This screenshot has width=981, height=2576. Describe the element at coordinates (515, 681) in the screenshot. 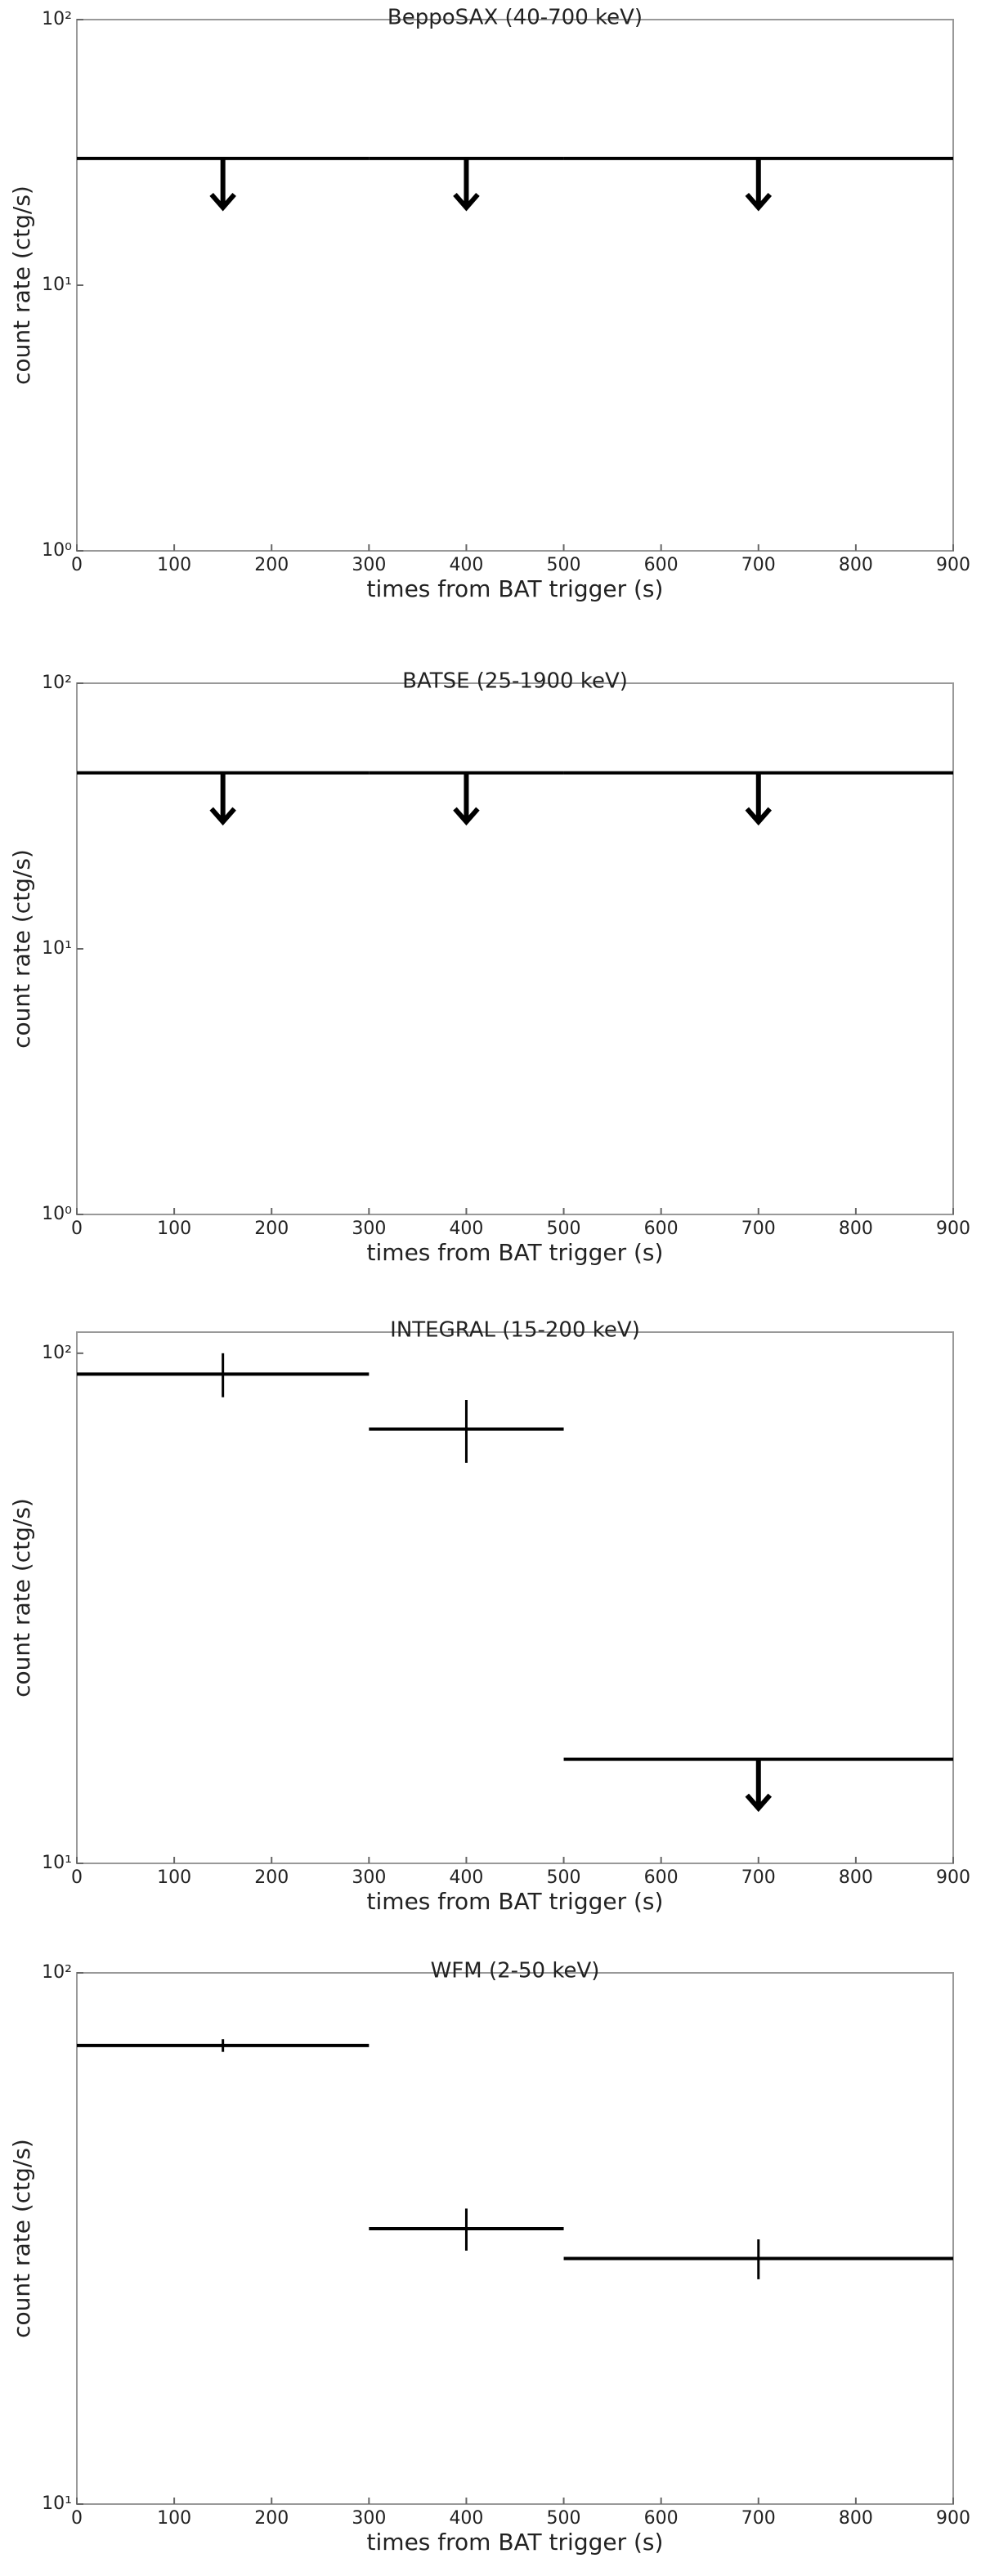

I see `chart-title: BATSE (25-1900 keV)` at that location.